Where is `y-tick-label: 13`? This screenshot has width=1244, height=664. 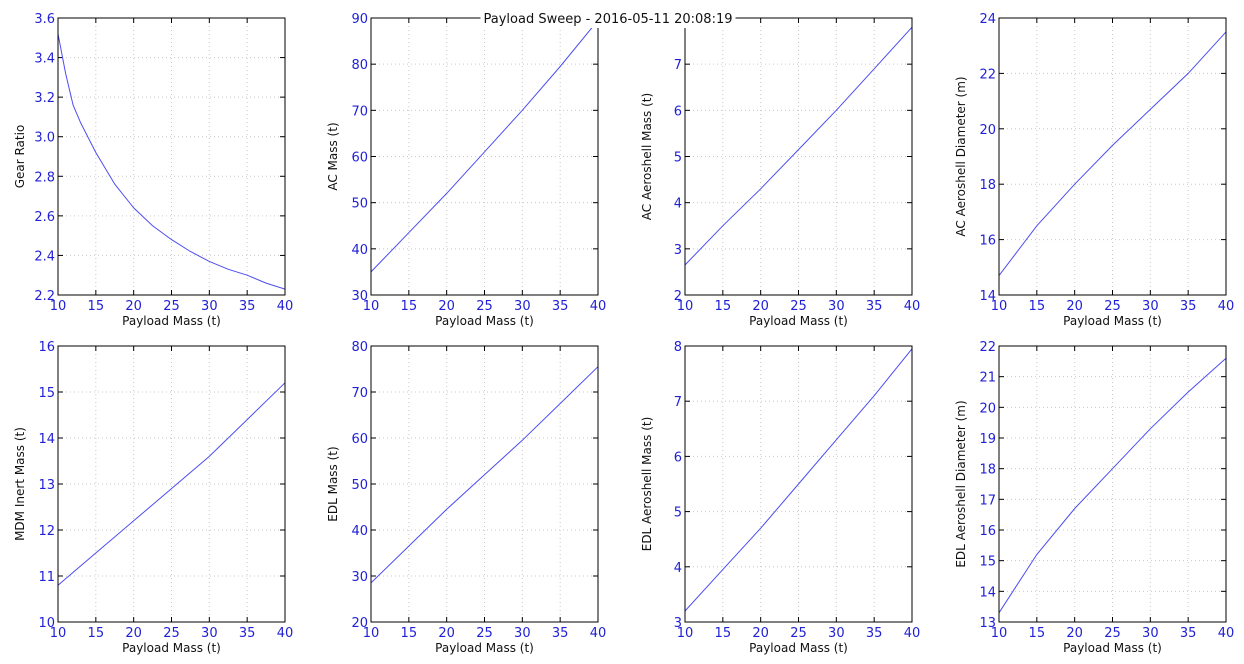 y-tick-label: 13 is located at coordinates (987, 623).